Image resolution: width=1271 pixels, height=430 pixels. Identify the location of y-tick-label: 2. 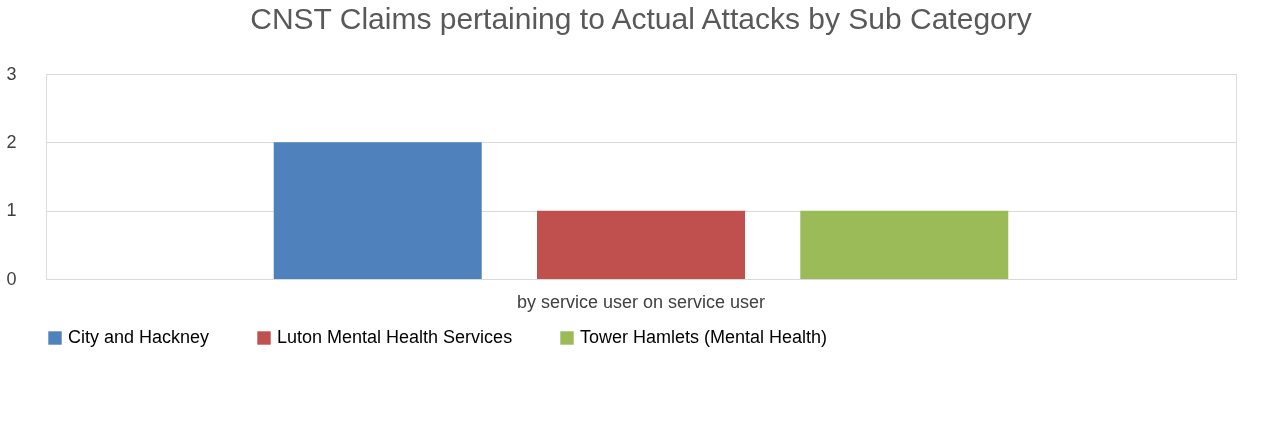
(11, 141).